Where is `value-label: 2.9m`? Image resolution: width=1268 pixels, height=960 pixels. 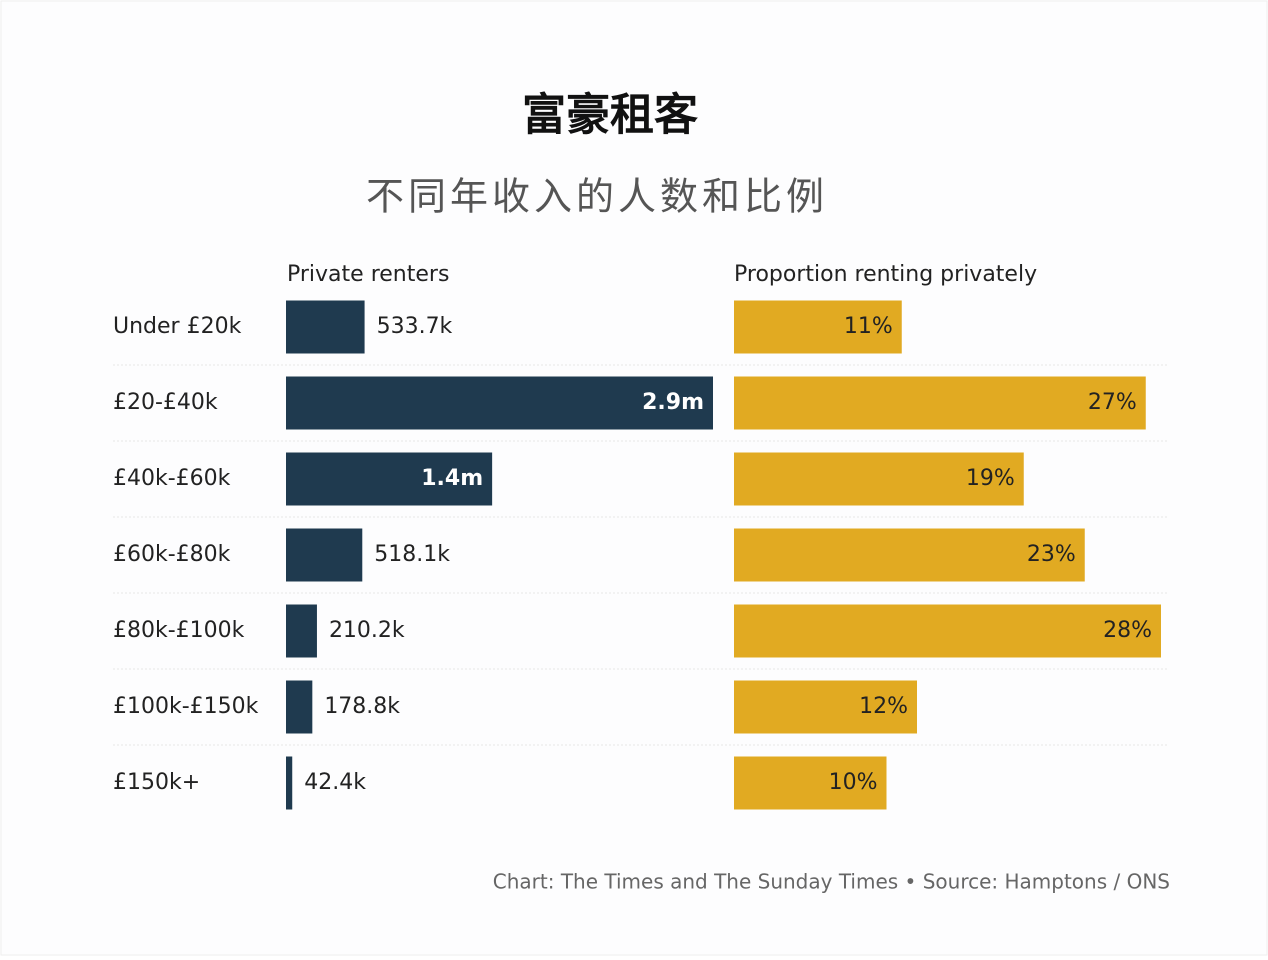 value-label: 2.9m is located at coordinates (673, 402).